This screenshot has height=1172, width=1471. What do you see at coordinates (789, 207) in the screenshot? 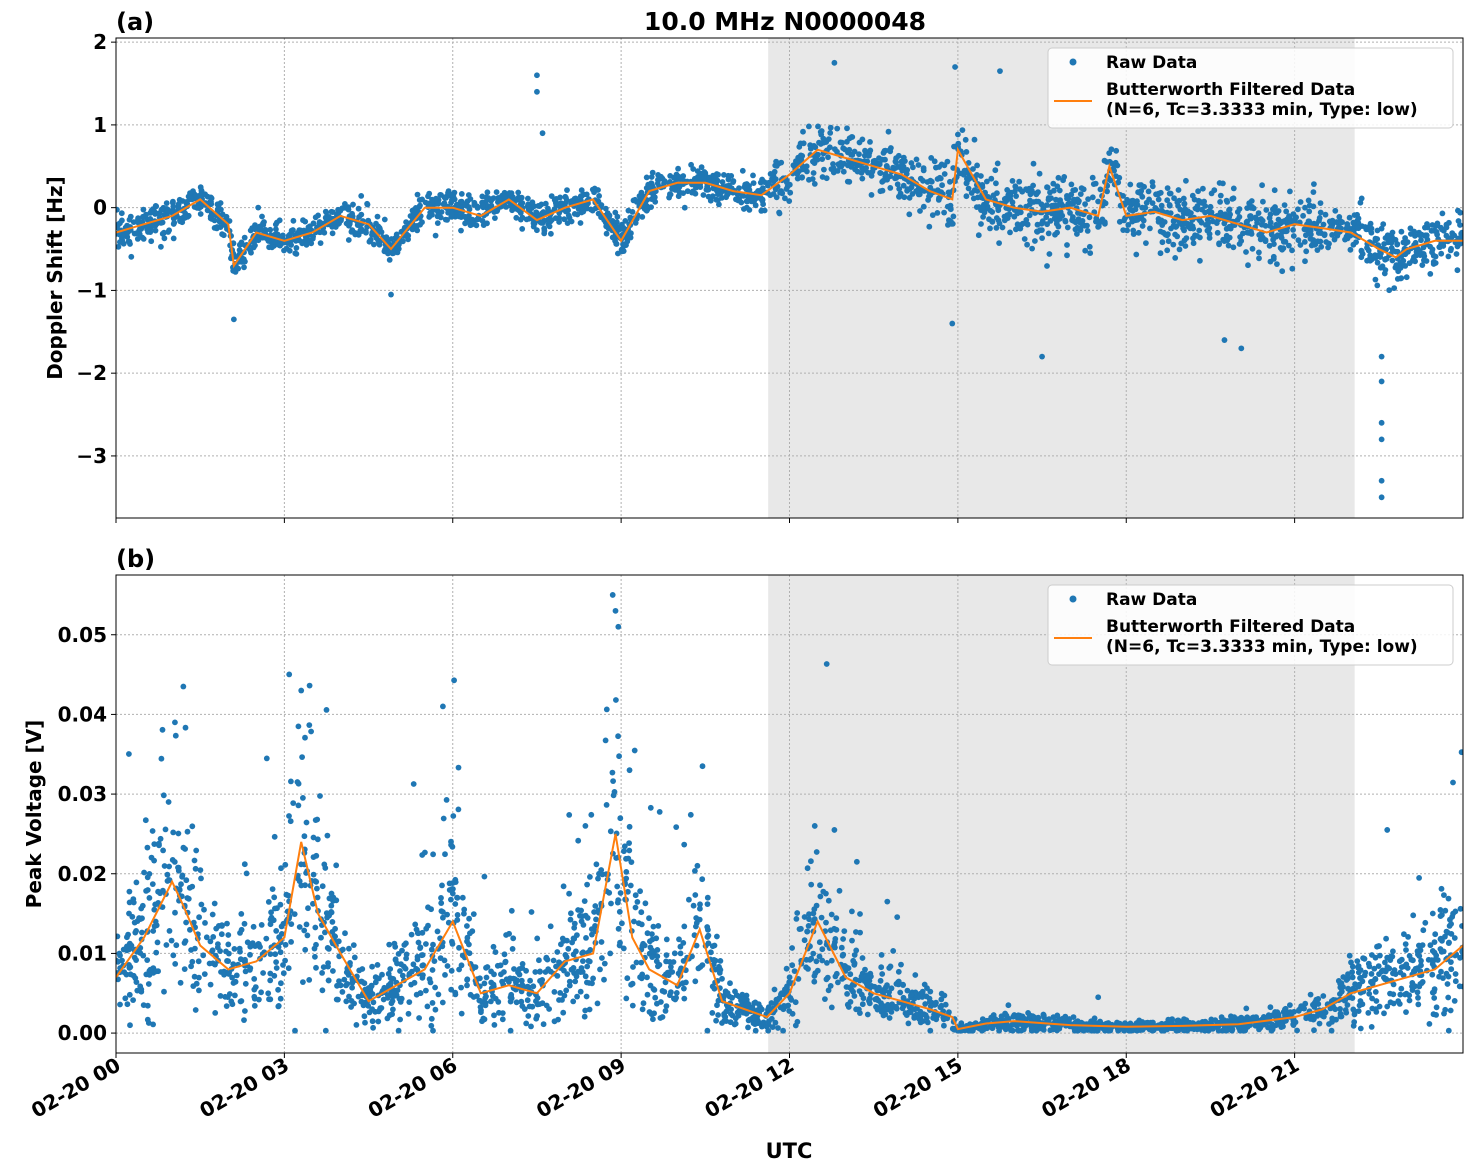
I see `filtered-data-line` at bounding box center [789, 207].